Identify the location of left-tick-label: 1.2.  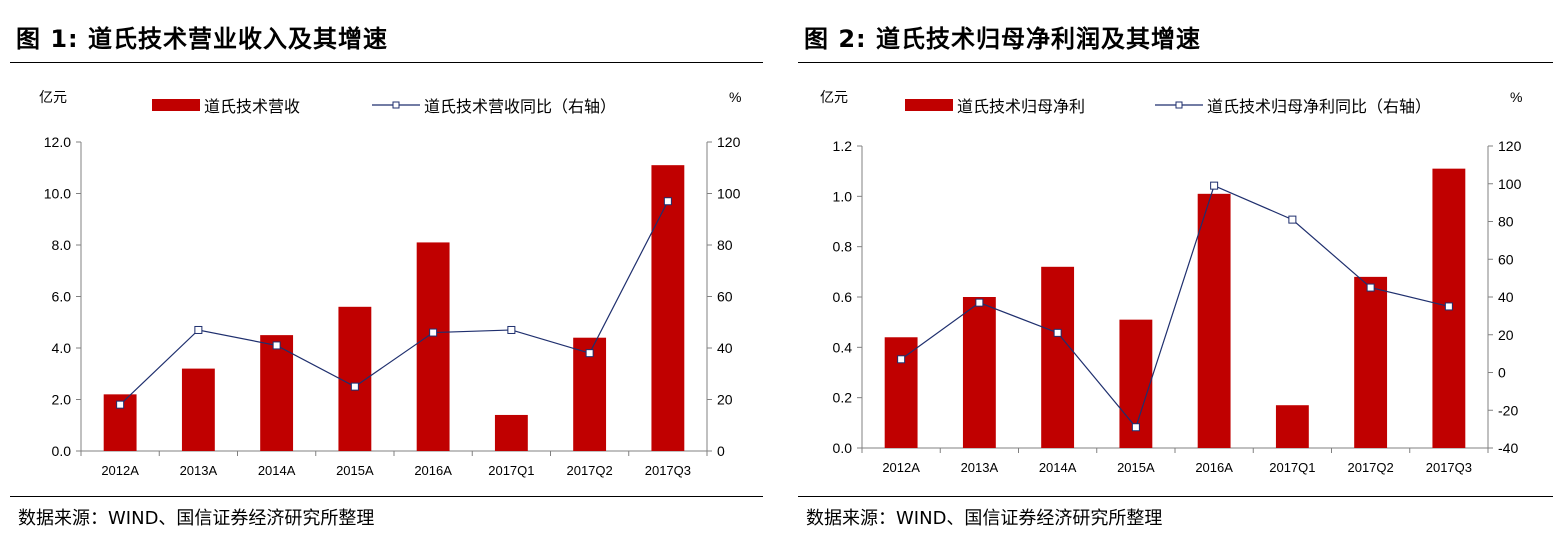
(843, 146).